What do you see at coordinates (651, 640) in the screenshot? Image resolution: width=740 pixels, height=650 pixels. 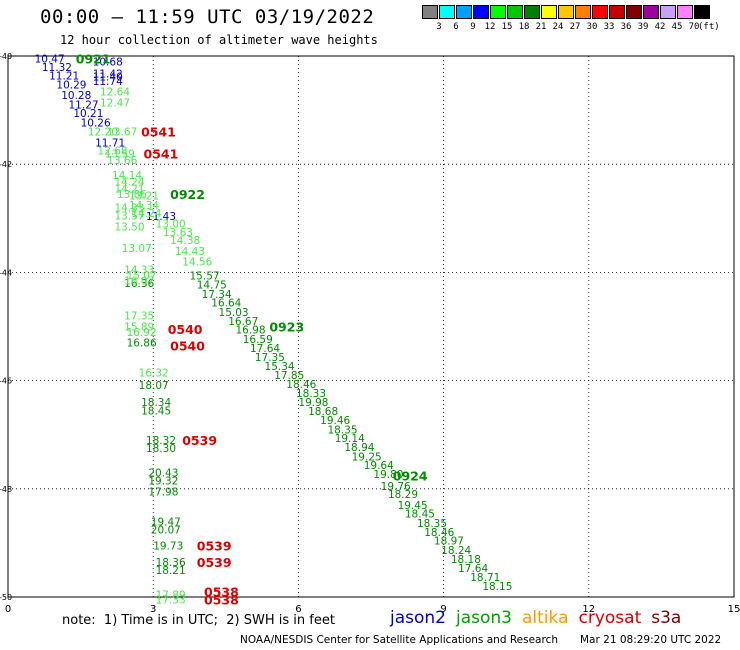 I see `generated-timestamp: Mar 21 08:29:20 UTC 2022` at bounding box center [651, 640].